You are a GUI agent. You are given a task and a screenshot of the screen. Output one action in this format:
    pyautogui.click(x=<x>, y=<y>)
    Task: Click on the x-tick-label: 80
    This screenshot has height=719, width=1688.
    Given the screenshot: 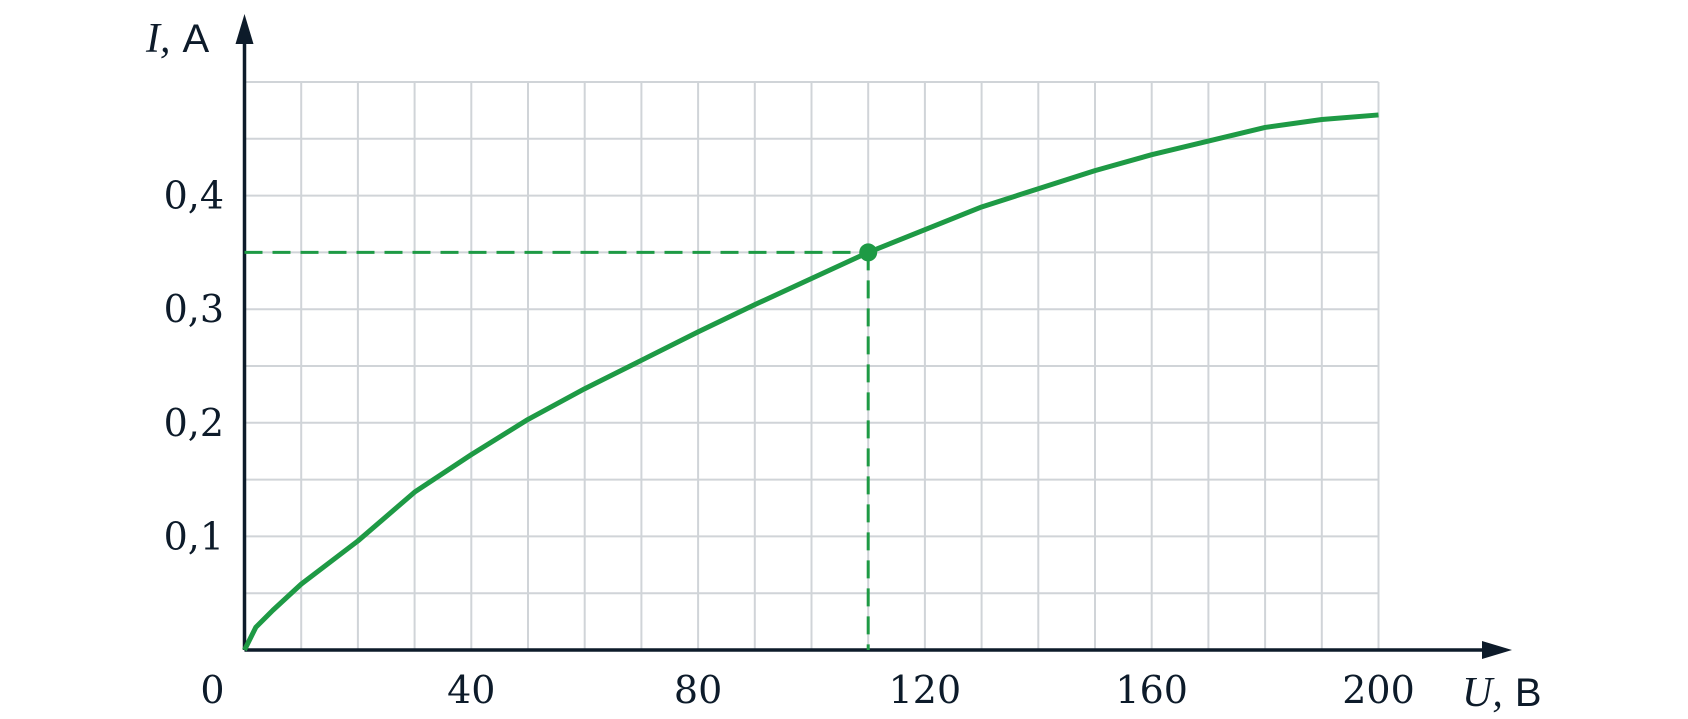 What is the action you would take?
    pyautogui.click(x=698, y=690)
    